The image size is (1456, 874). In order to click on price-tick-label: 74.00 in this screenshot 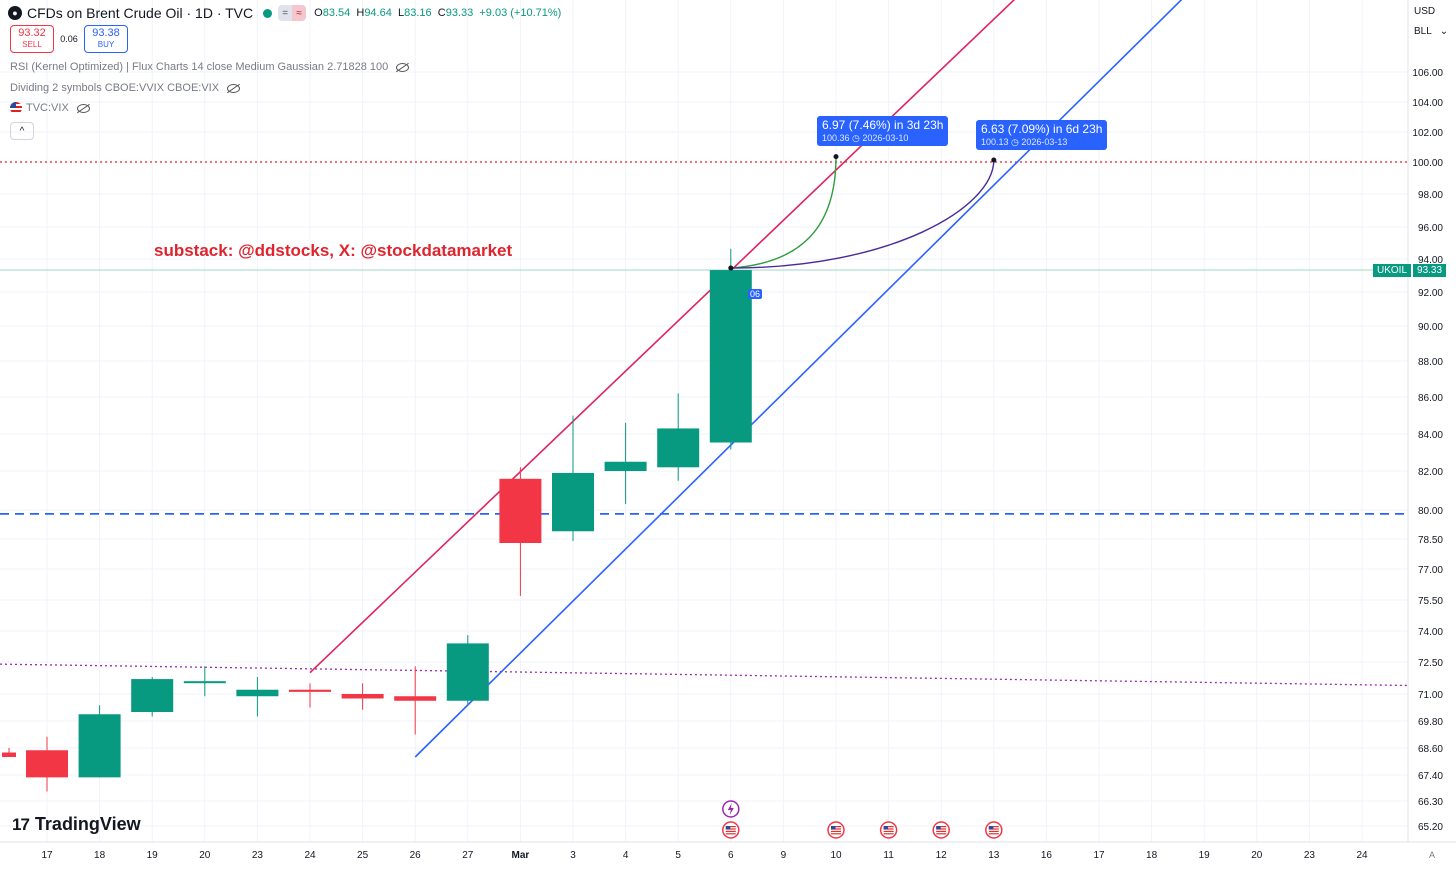, I will do `click(1430, 632)`.